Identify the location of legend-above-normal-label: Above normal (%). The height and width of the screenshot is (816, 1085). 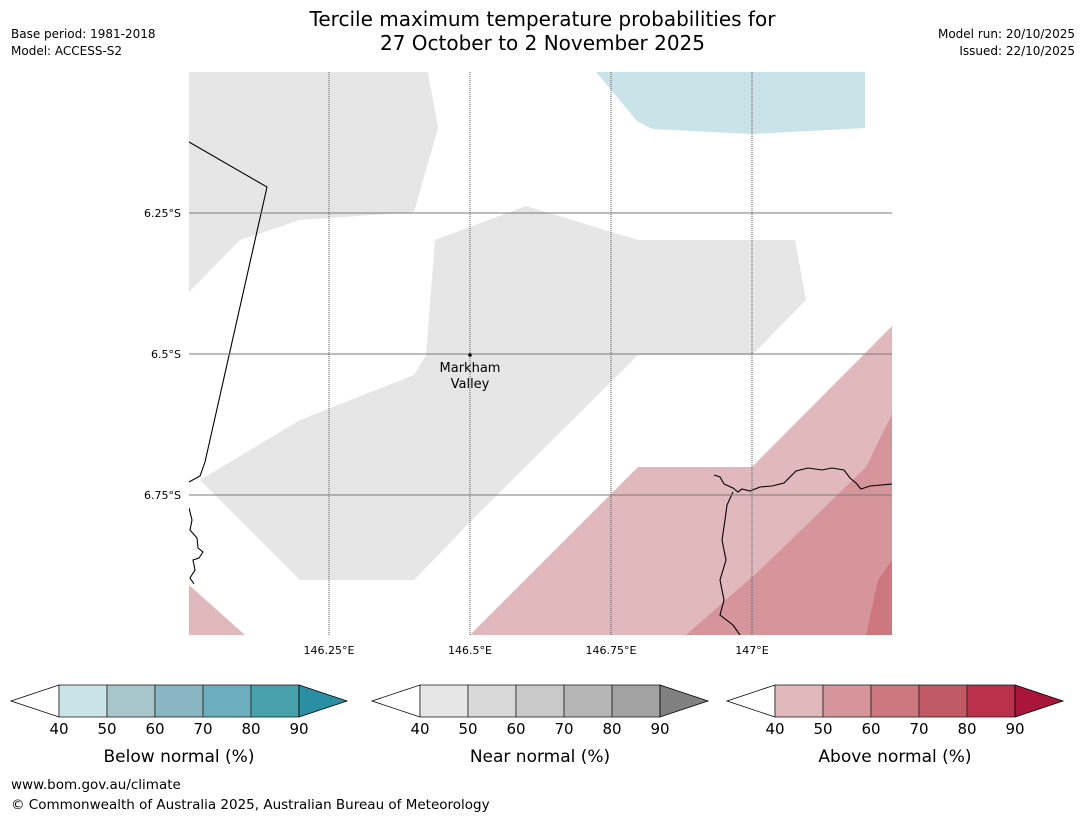
(894, 757).